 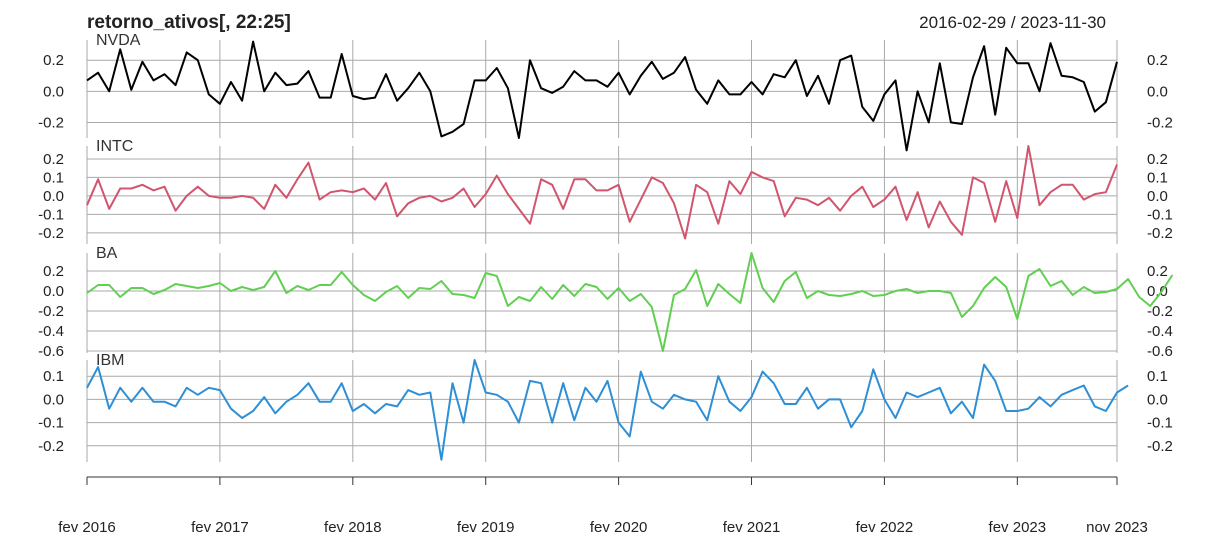 What do you see at coordinates (118, 40) in the screenshot?
I see `panel-label-nvda: NVDA` at bounding box center [118, 40].